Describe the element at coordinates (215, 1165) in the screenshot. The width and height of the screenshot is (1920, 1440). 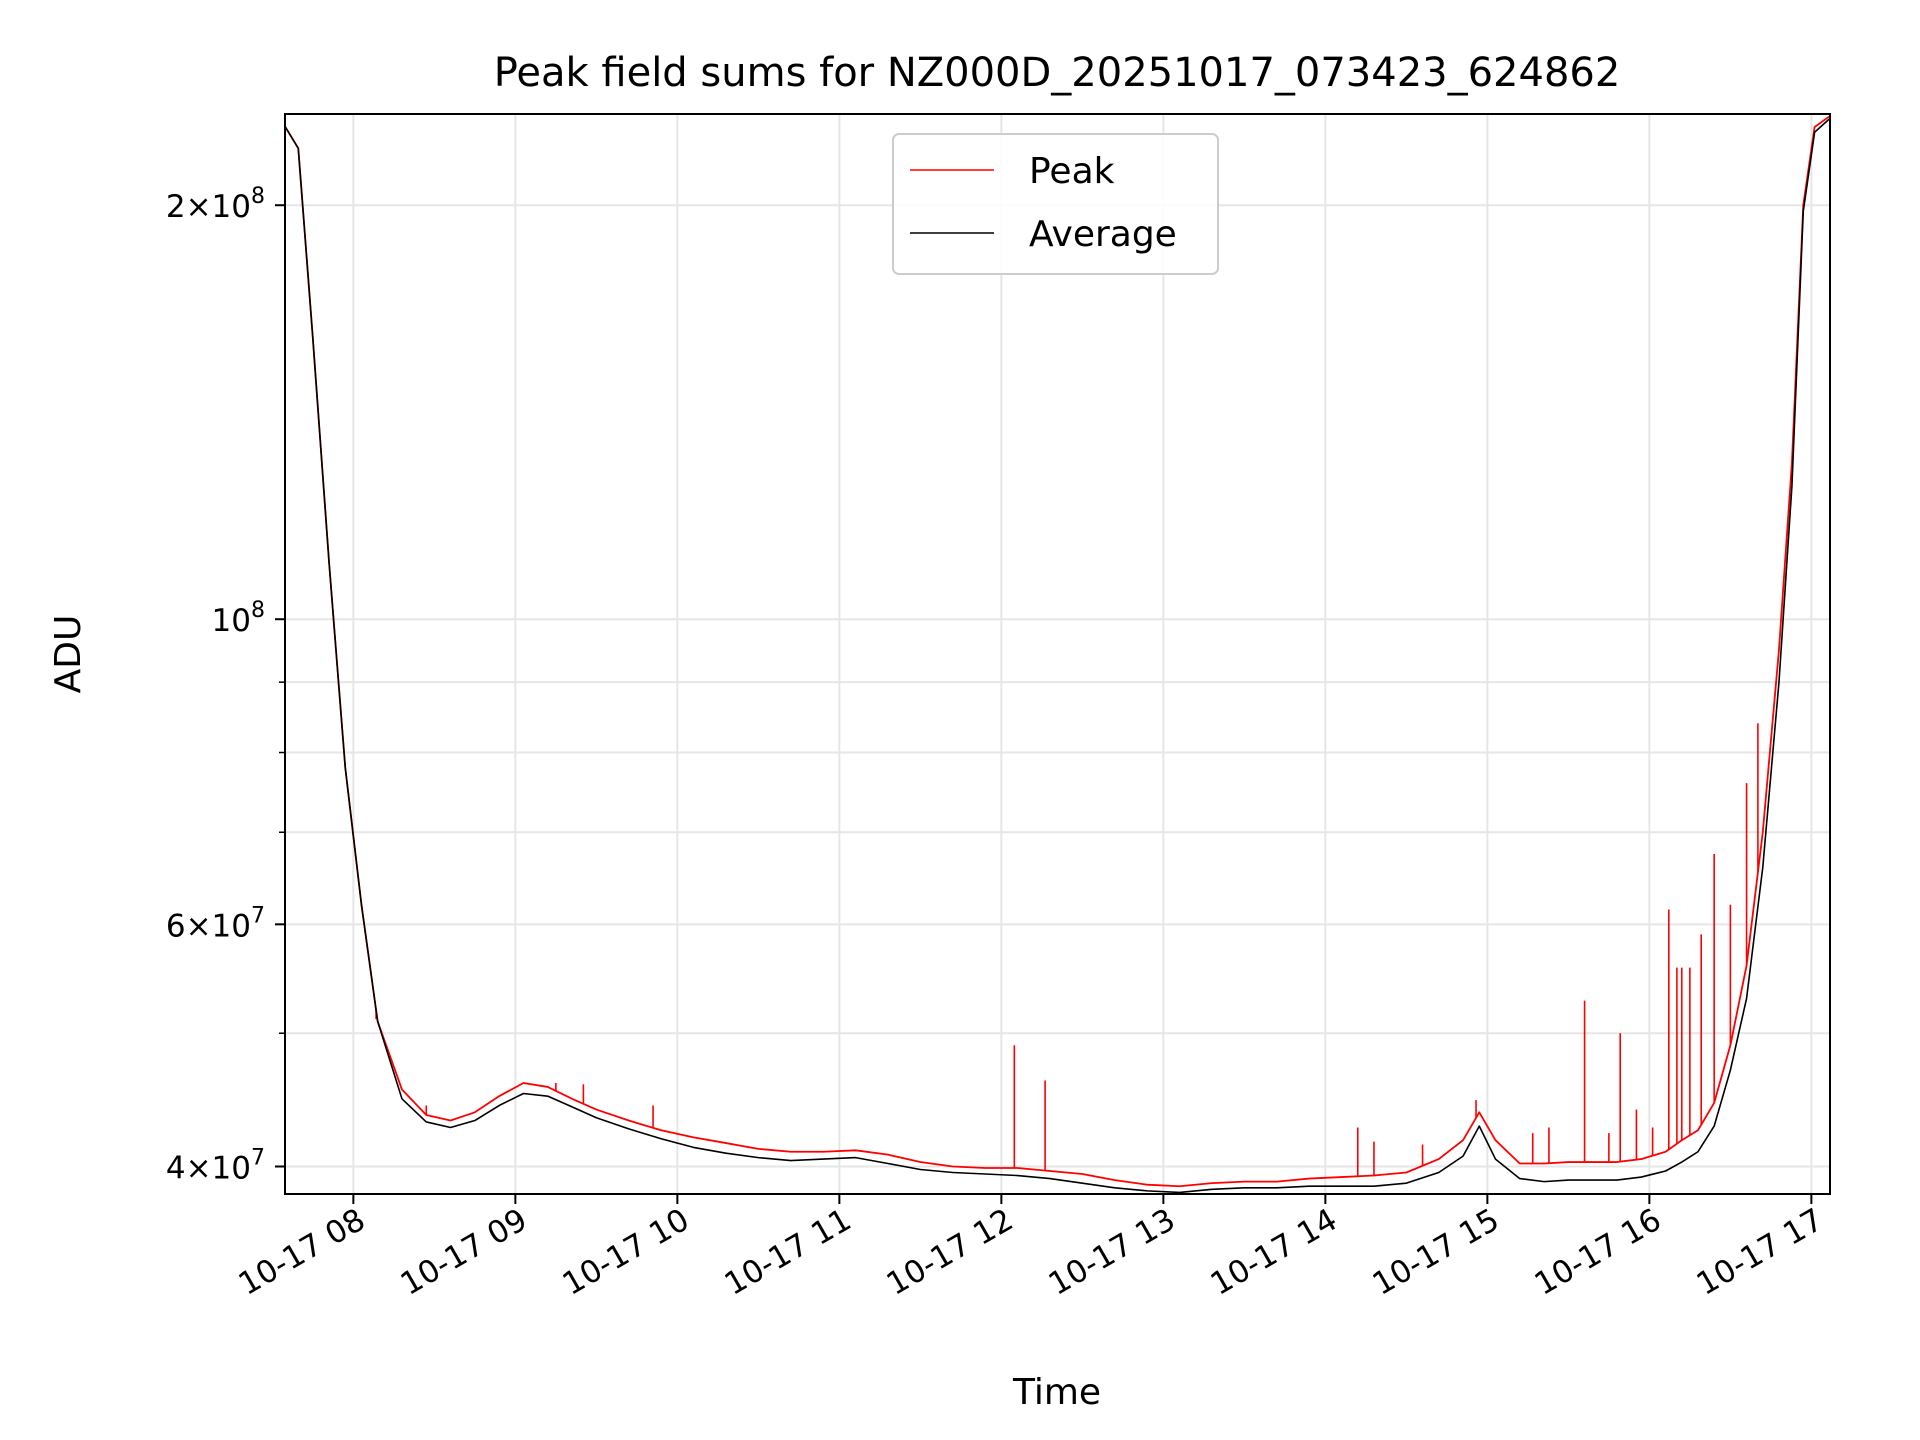
I see `y-tick-label: 4×107` at that location.